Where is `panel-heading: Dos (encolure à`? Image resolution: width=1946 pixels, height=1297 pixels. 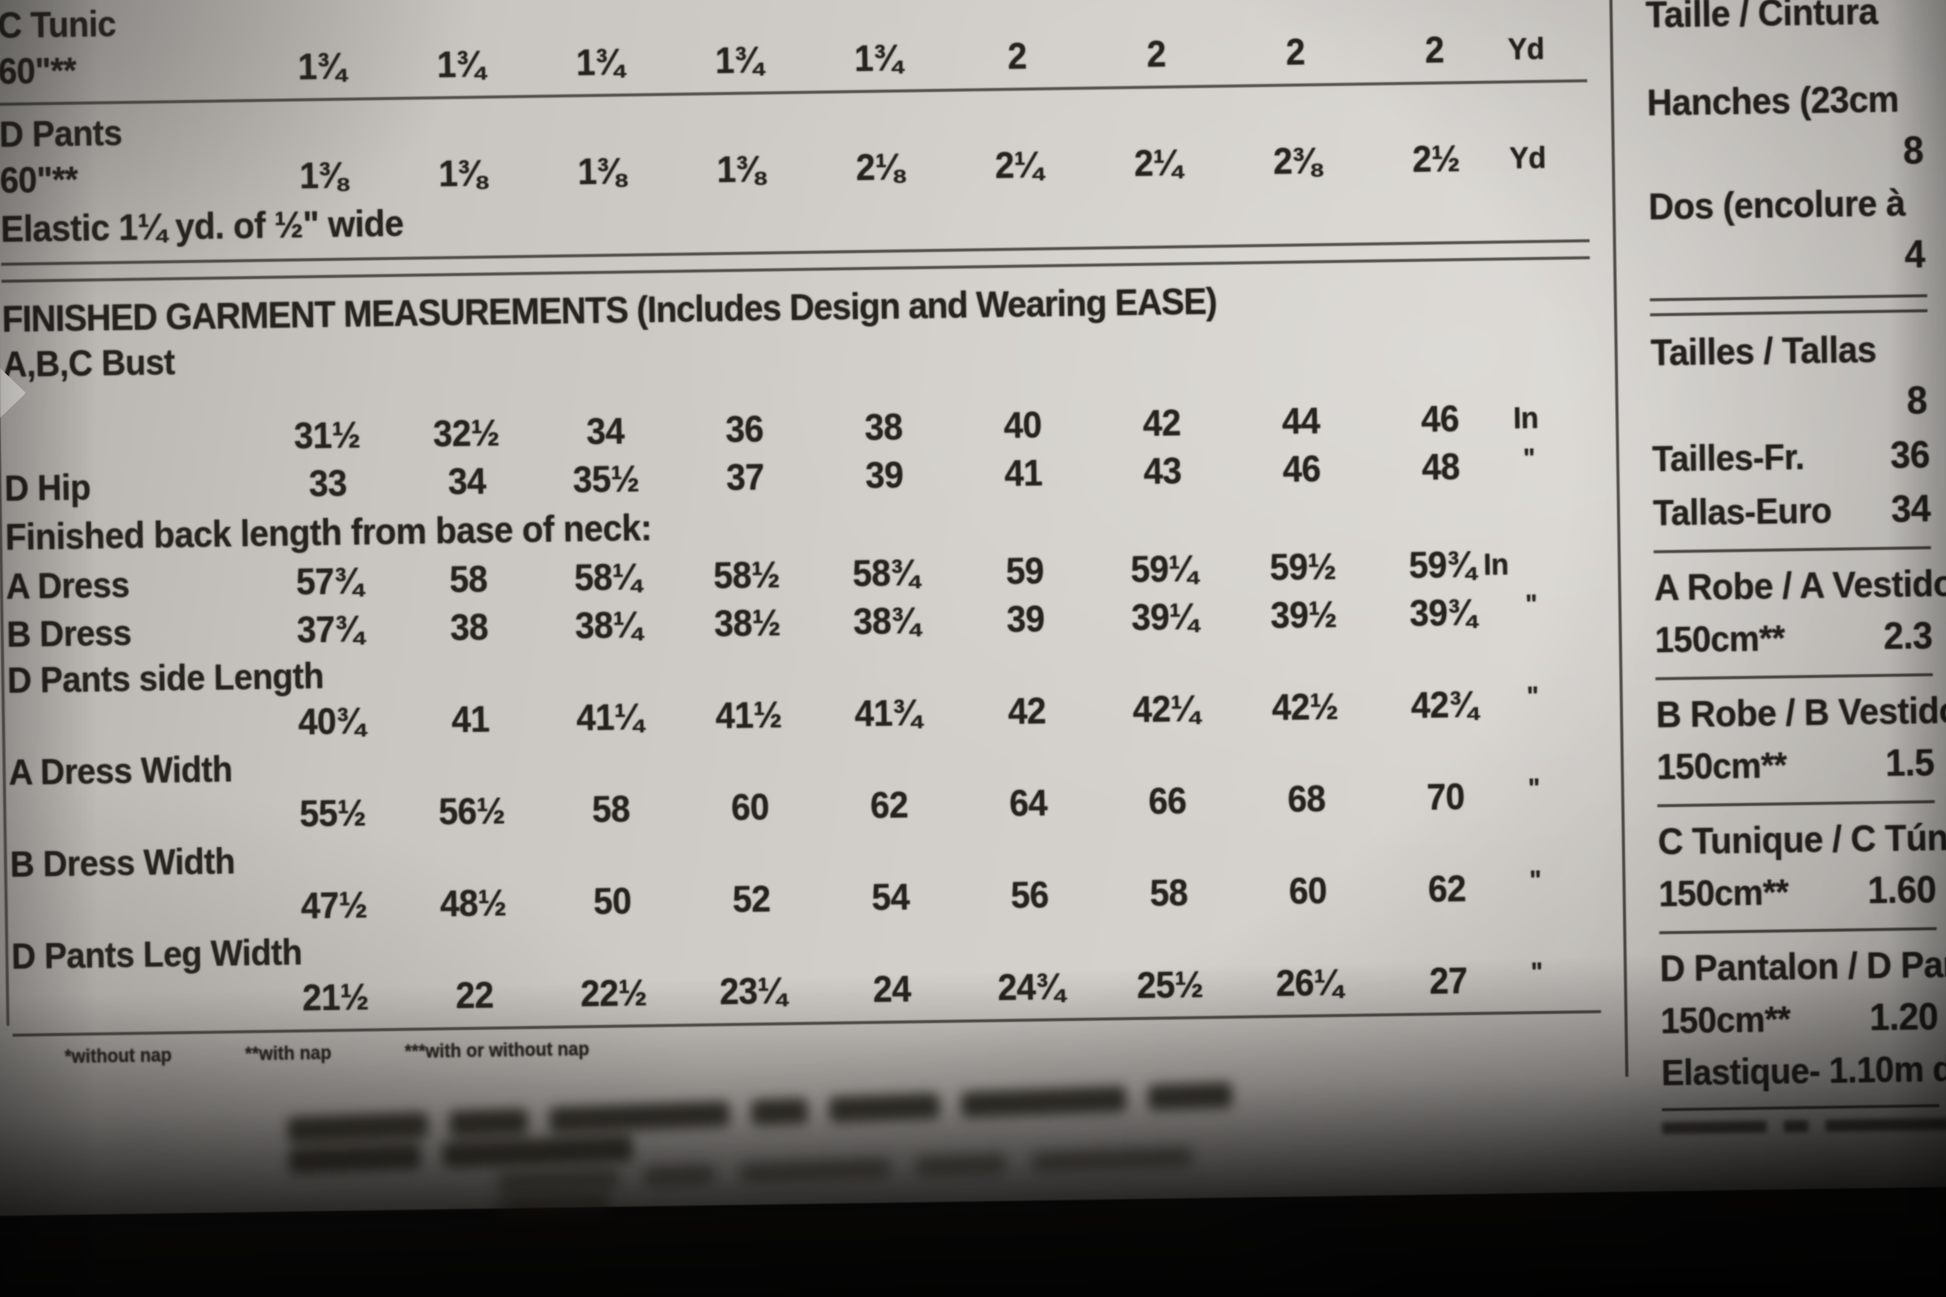
panel-heading: Dos (encolure à is located at coordinates (1777, 205).